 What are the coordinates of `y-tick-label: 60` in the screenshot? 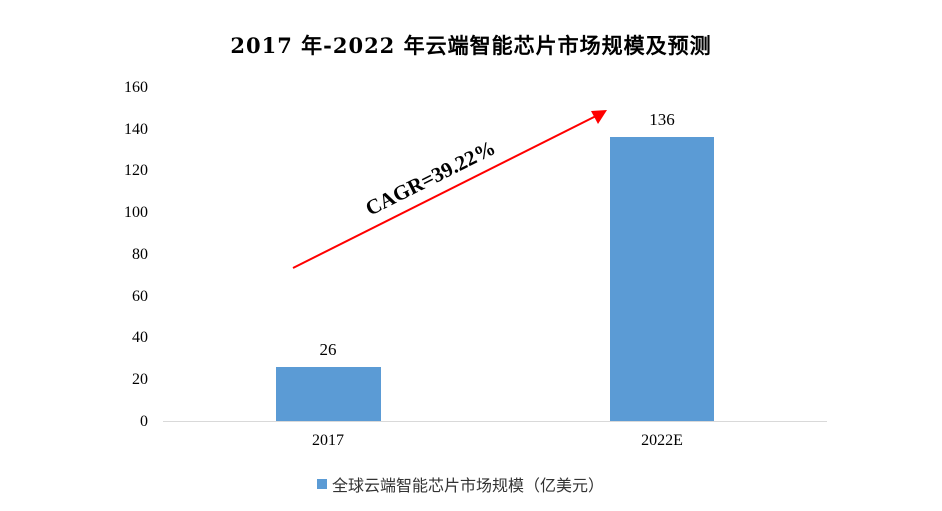 It's located at (140, 296).